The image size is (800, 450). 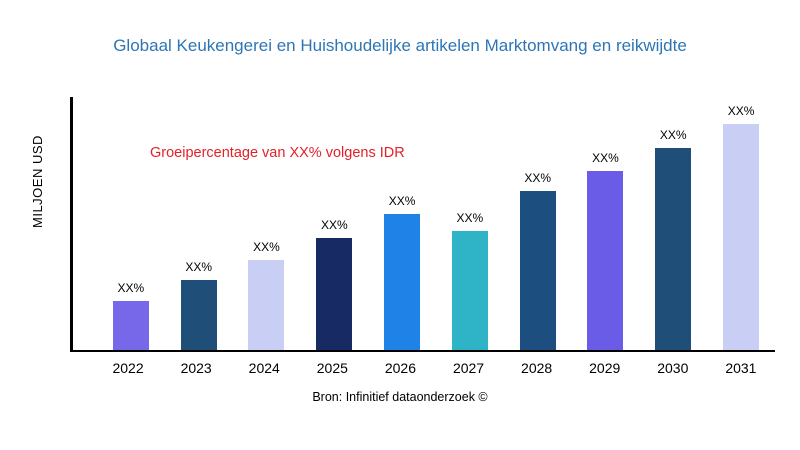 What do you see at coordinates (605, 260) in the screenshot?
I see `bar-2029` at bounding box center [605, 260].